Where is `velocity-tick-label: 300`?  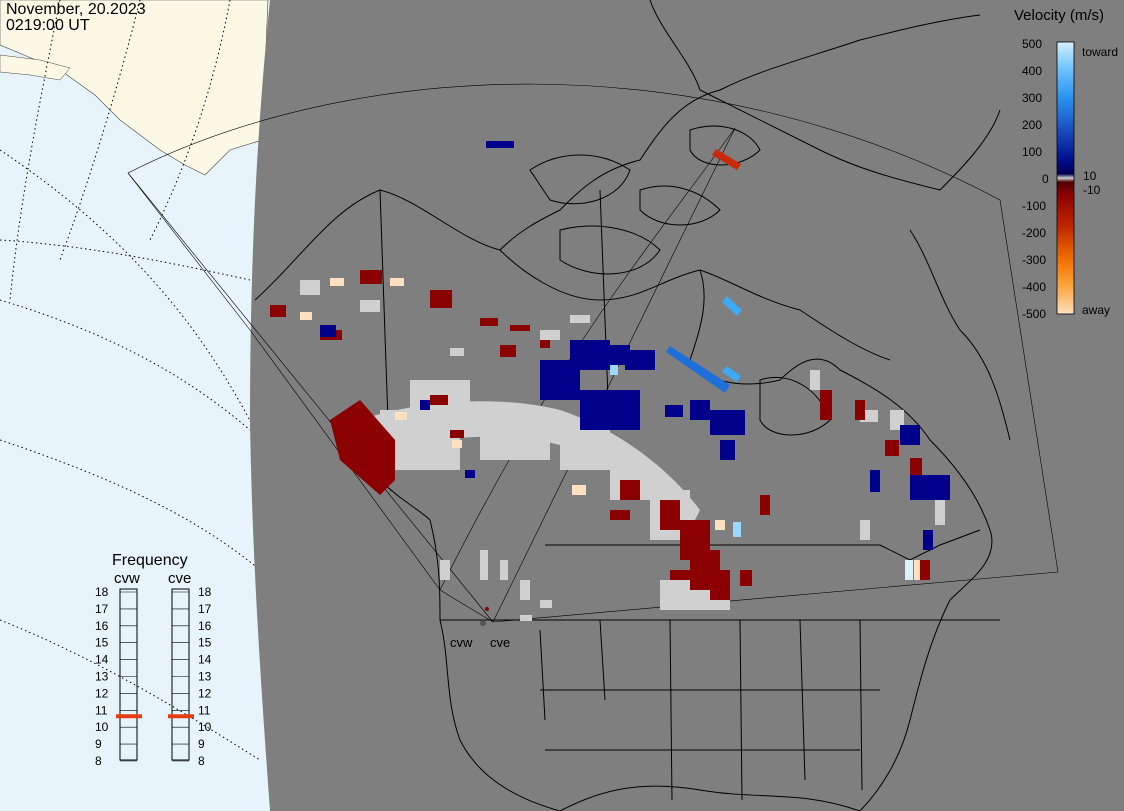 velocity-tick-label: 300 is located at coordinates (1032, 98).